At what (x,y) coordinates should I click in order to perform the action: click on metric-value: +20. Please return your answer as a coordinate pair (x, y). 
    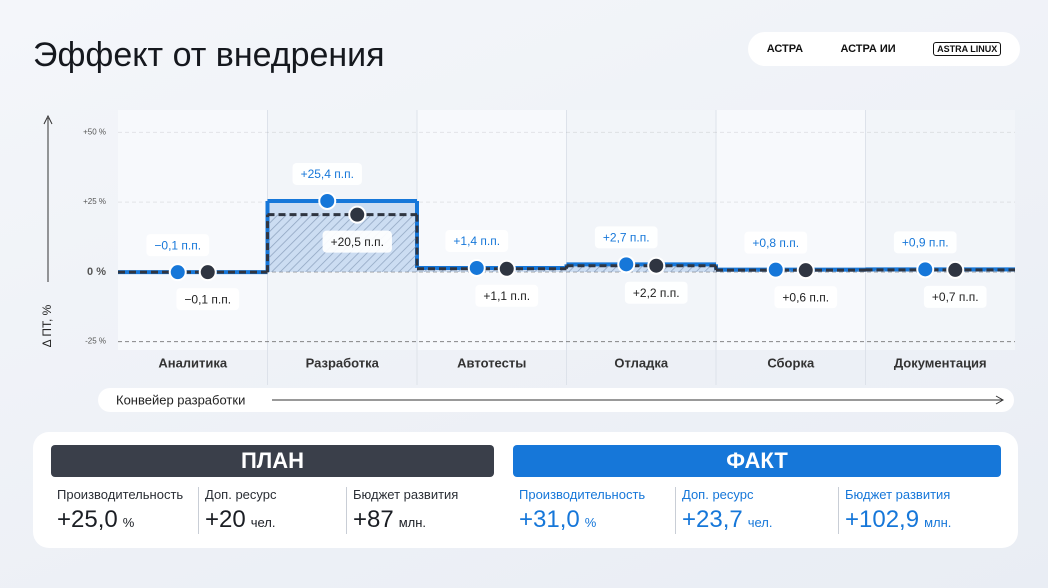
    Looking at the image, I should click on (225, 519).